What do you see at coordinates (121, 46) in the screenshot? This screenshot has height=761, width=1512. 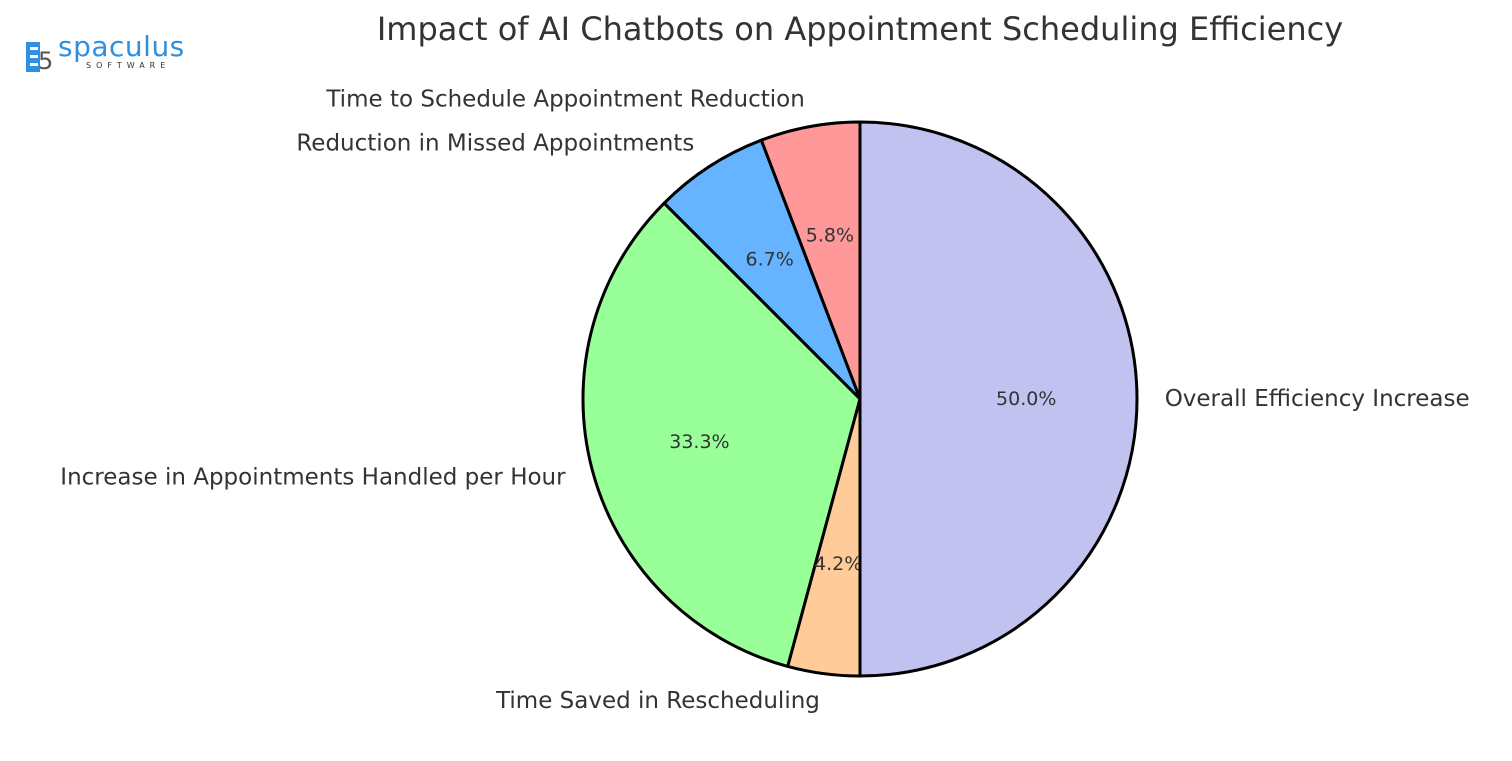 I see `logo-wordmark: spaculus` at bounding box center [121, 46].